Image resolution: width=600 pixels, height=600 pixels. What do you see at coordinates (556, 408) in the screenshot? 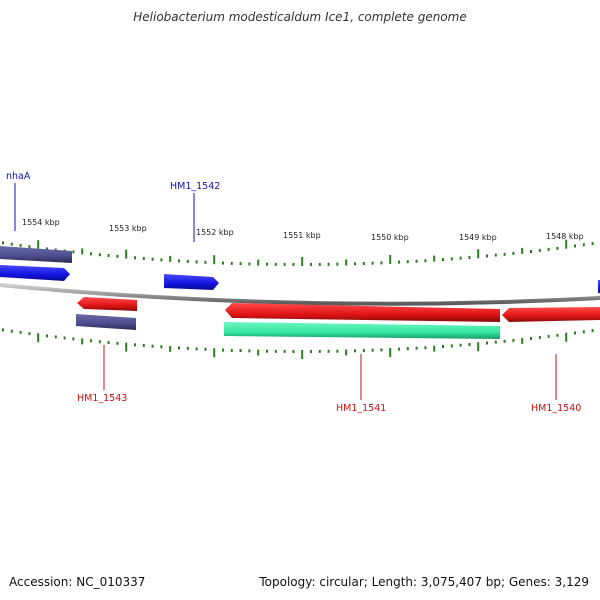
I see `gene-label-hm1-1540: HM1_1540` at bounding box center [556, 408].